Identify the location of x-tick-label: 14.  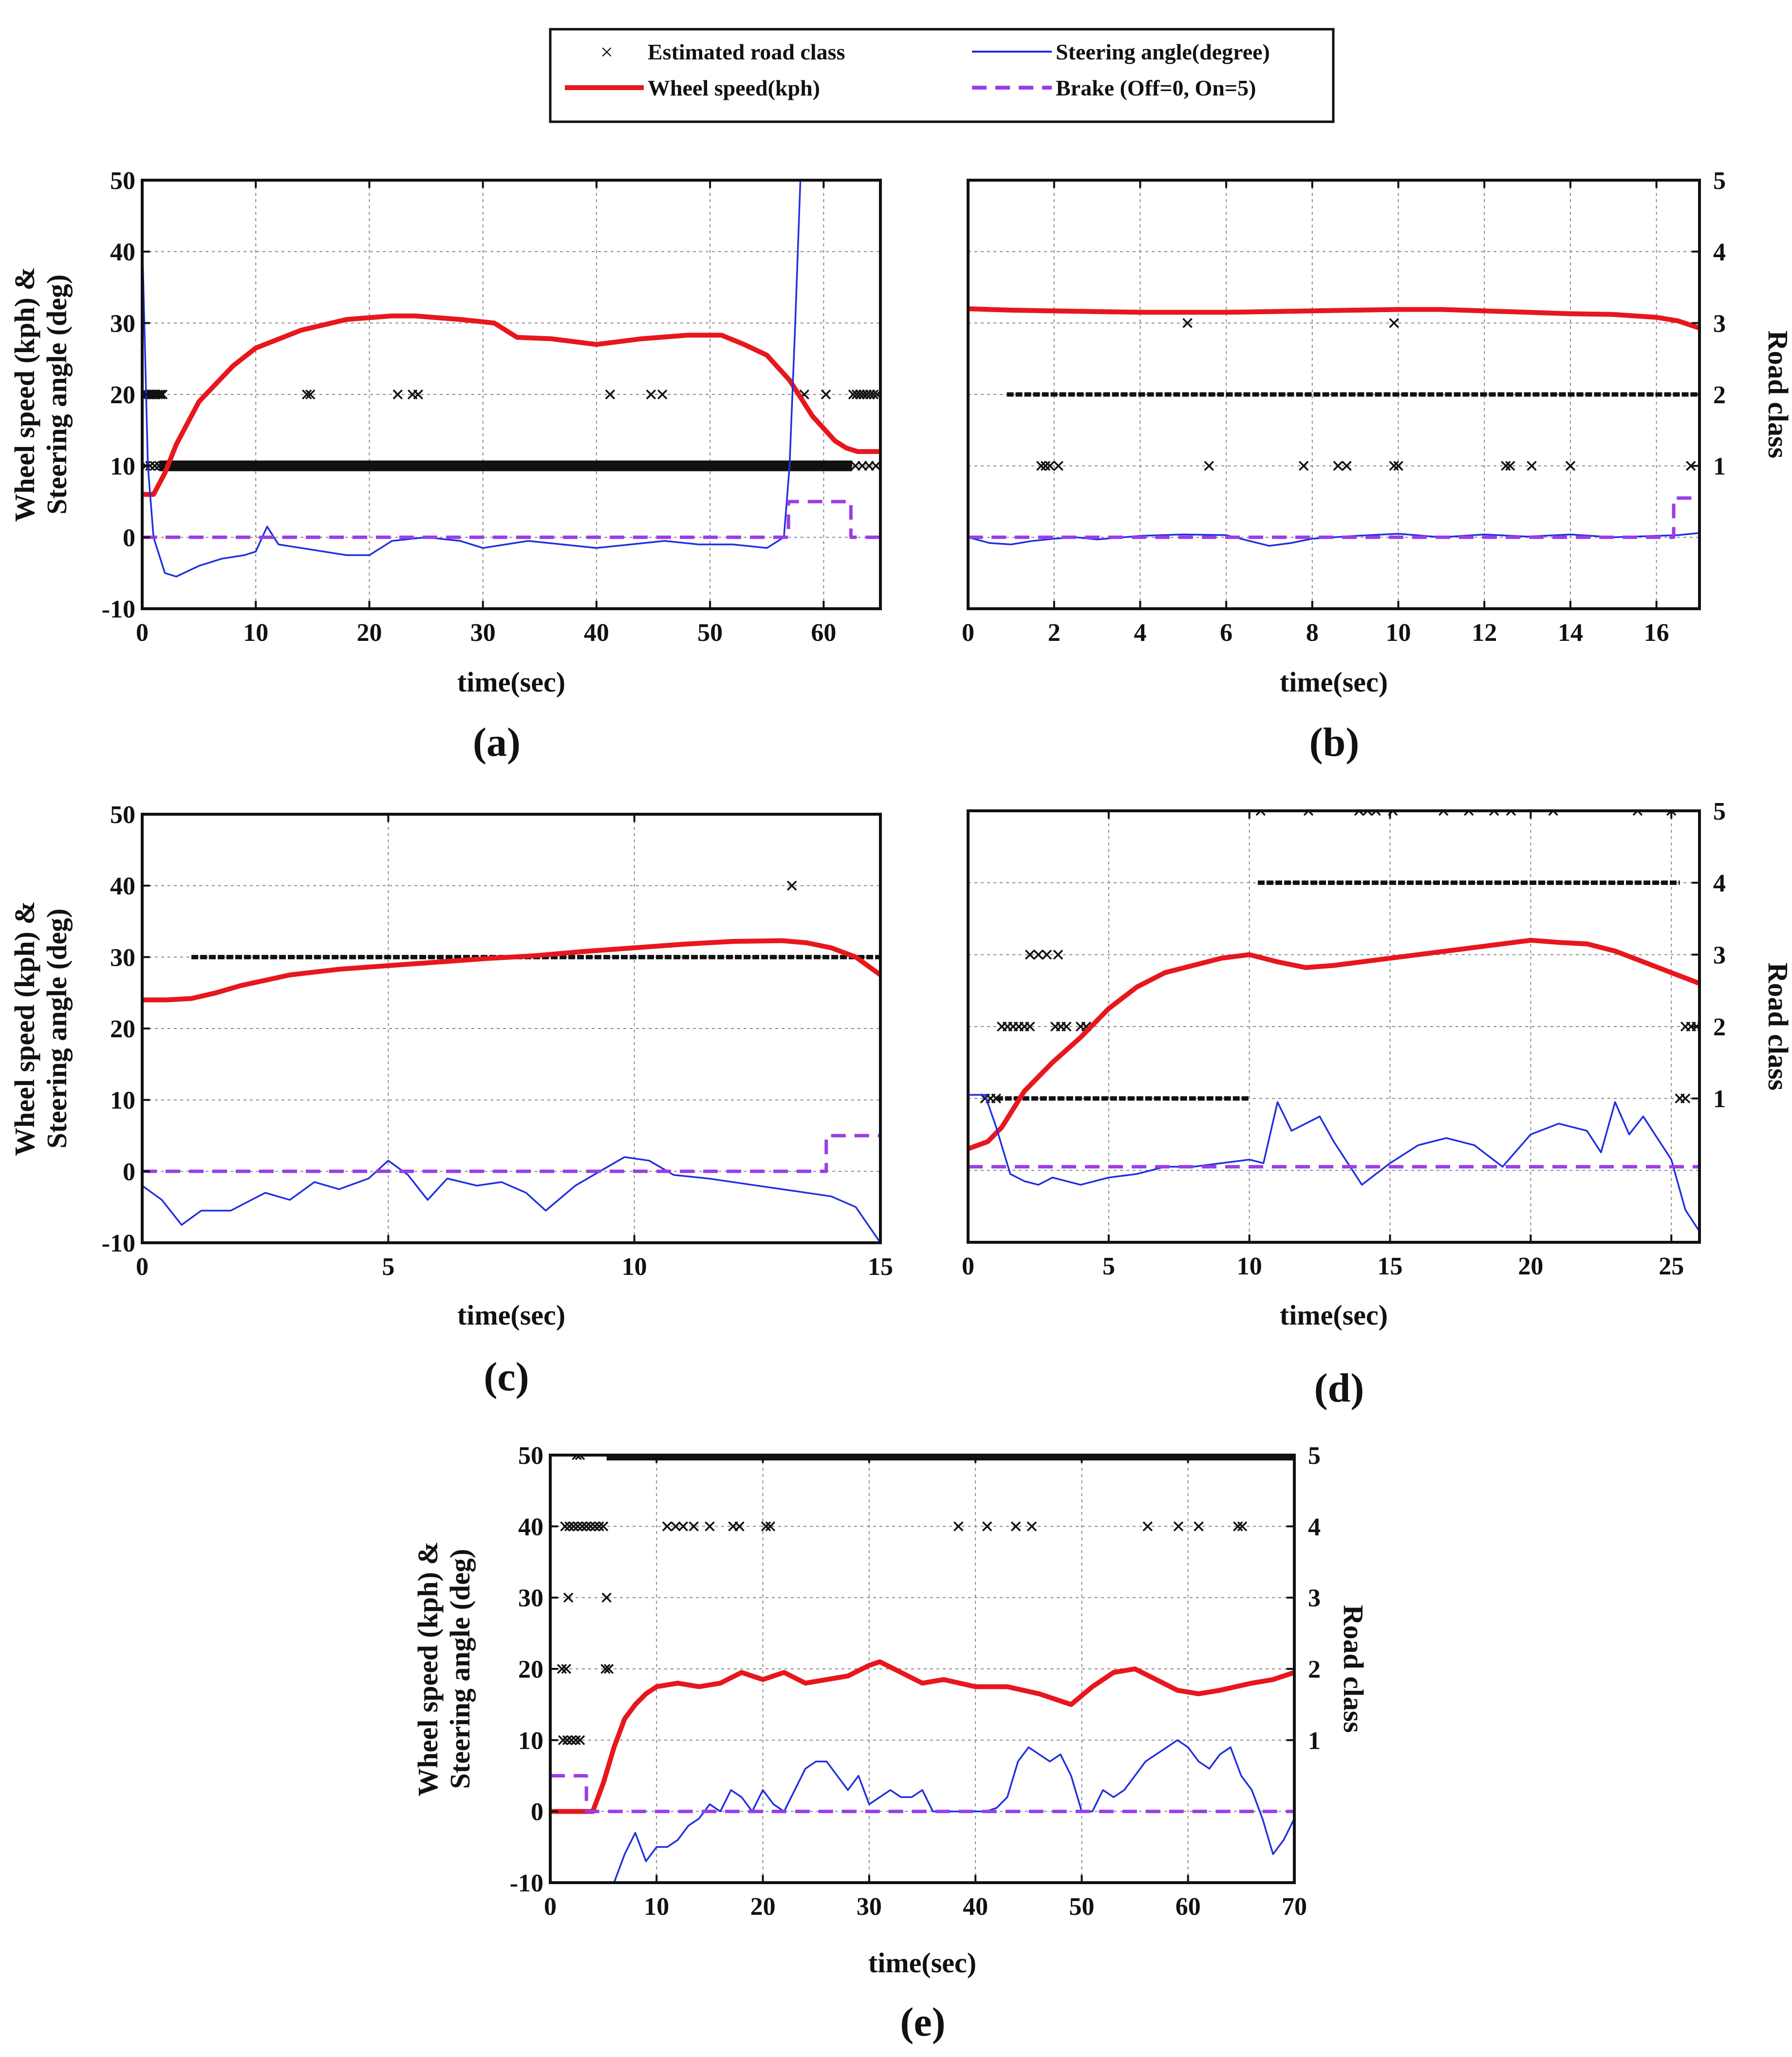
(1570, 633).